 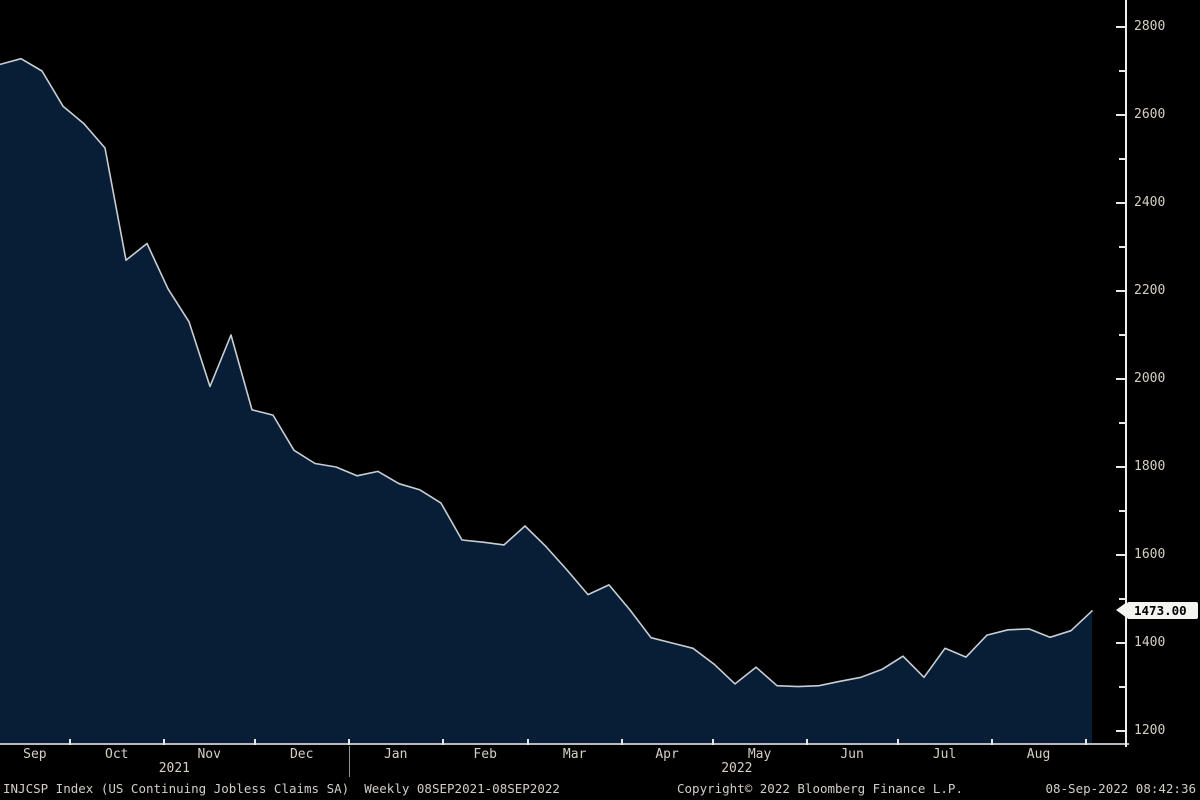 What do you see at coordinates (737, 768) in the screenshot?
I see `year-label: 2022` at bounding box center [737, 768].